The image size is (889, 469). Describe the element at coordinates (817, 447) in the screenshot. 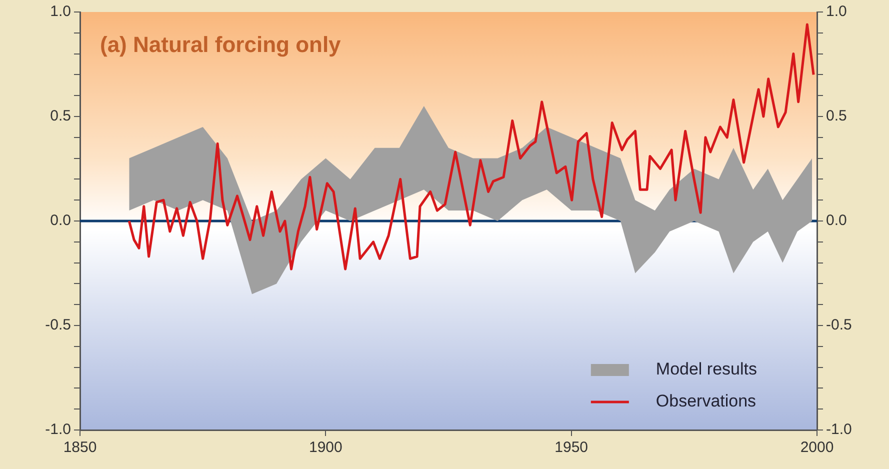

I see `x-tick-label: 2000` at that location.